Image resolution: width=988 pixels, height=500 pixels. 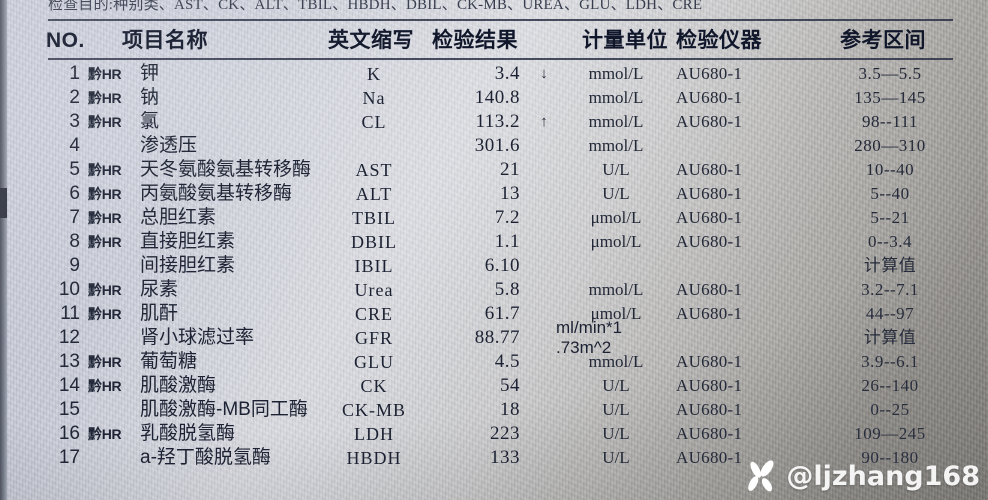 I want to click on header-no: NO., so click(x=65, y=40).